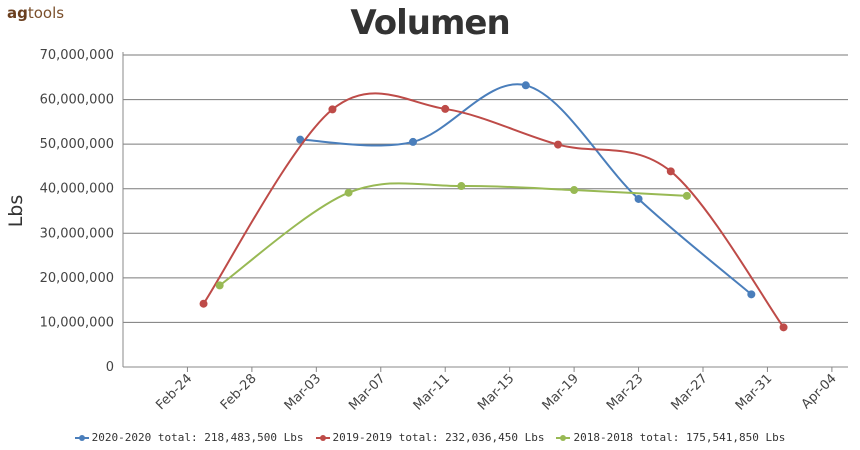 This screenshot has height=450, width=860. Describe the element at coordinates (110, 367) in the screenshot. I see `y-tick-label: 0` at that location.